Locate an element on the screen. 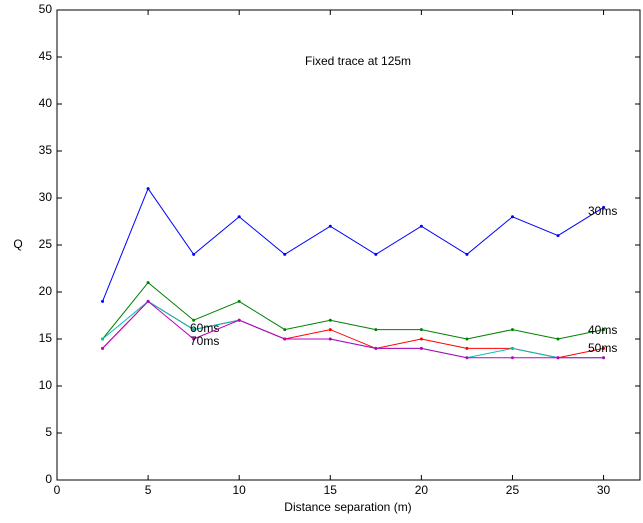 Image resolution: width=643 pixels, height=523 pixels. y-axis-label: Q is located at coordinates (17, 244).